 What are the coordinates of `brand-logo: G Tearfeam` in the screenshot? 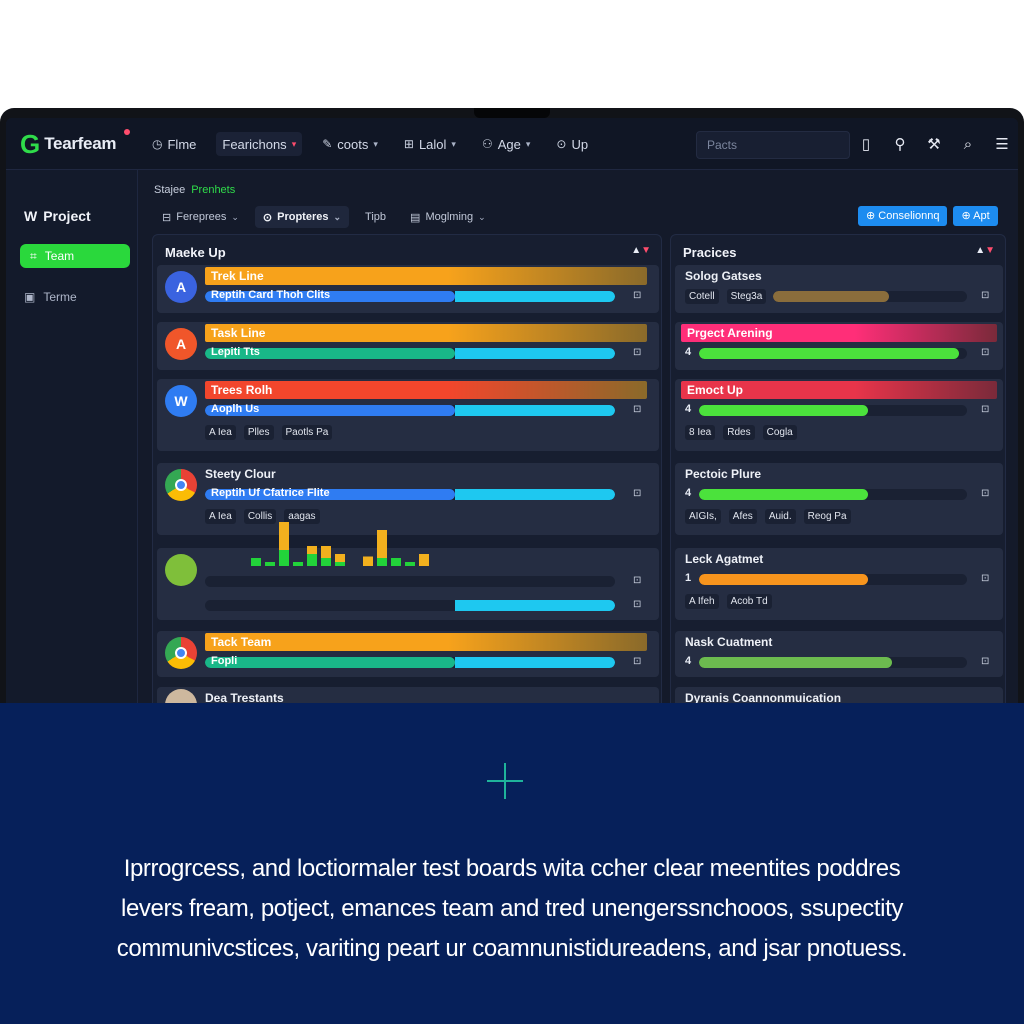 It's located at (75, 143).